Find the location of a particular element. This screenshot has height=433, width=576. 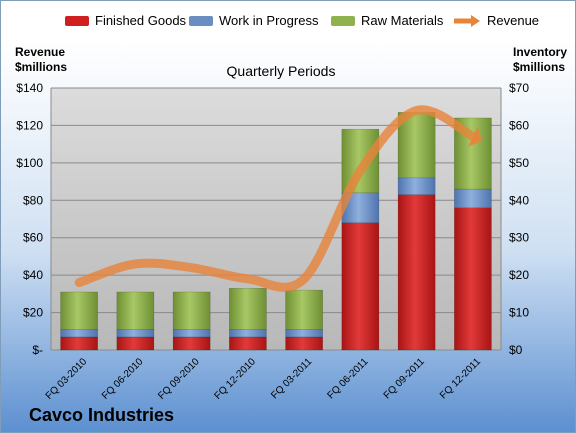

legend-item-finished-goods: Finished Goods is located at coordinates (125, 20).